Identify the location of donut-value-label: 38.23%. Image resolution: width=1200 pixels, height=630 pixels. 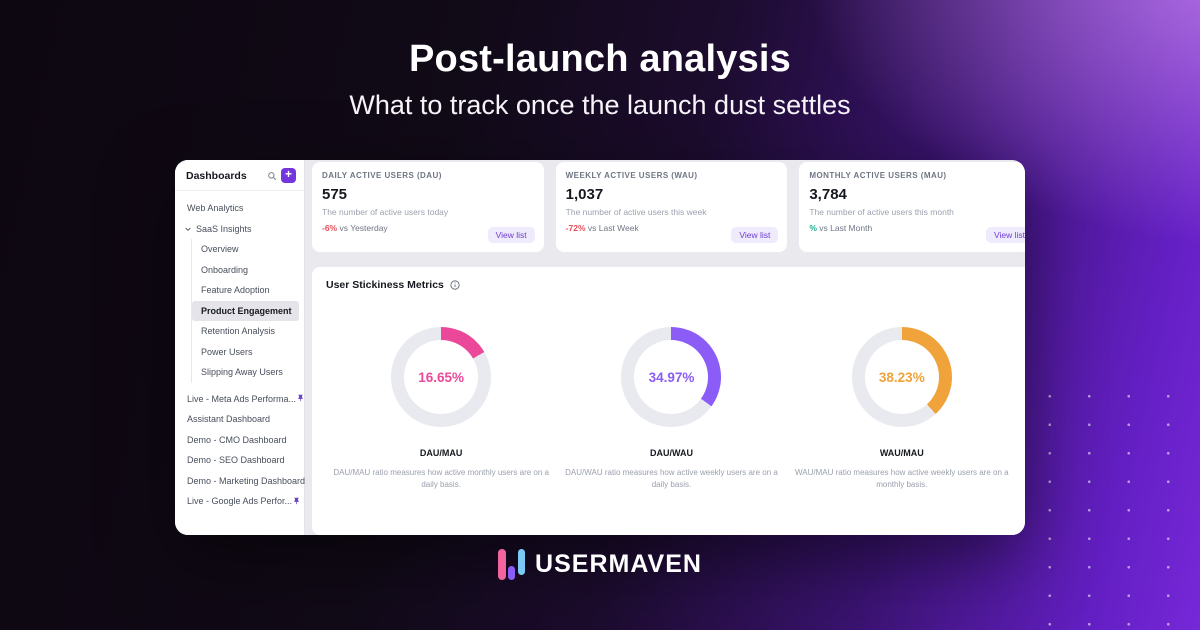
(901, 377).